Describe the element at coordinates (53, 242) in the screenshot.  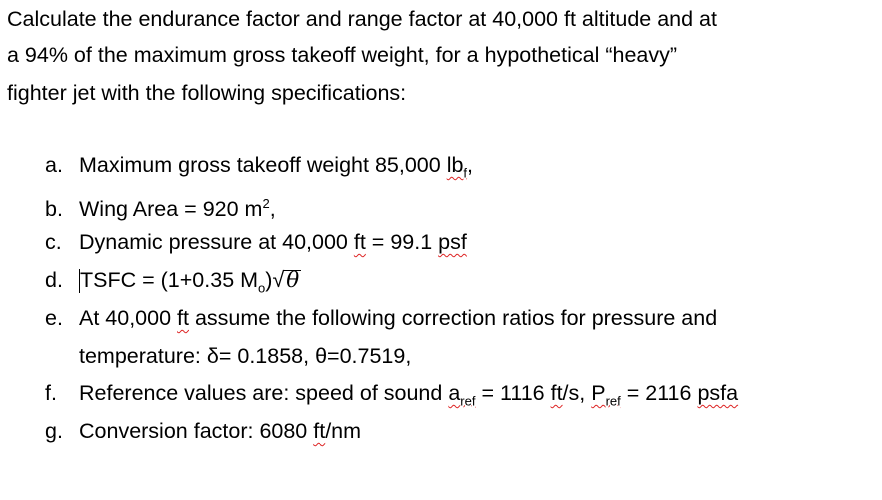
I see `item-label: c.` at that location.